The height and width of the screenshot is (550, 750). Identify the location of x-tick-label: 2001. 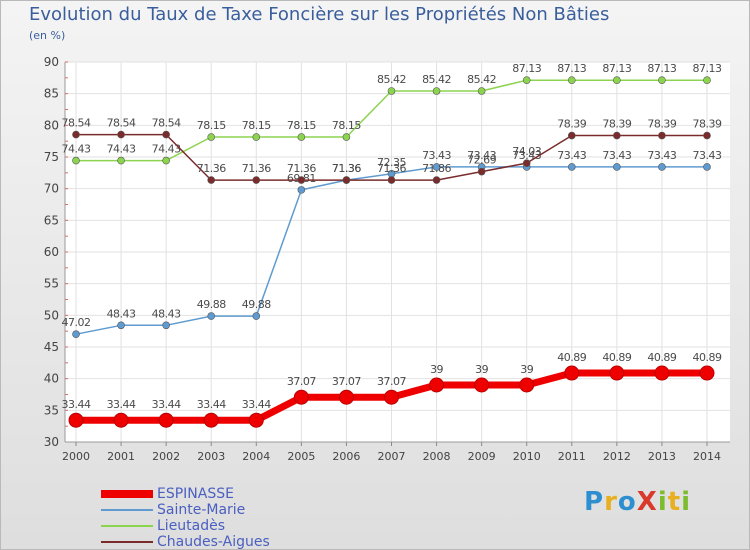
(121, 456).